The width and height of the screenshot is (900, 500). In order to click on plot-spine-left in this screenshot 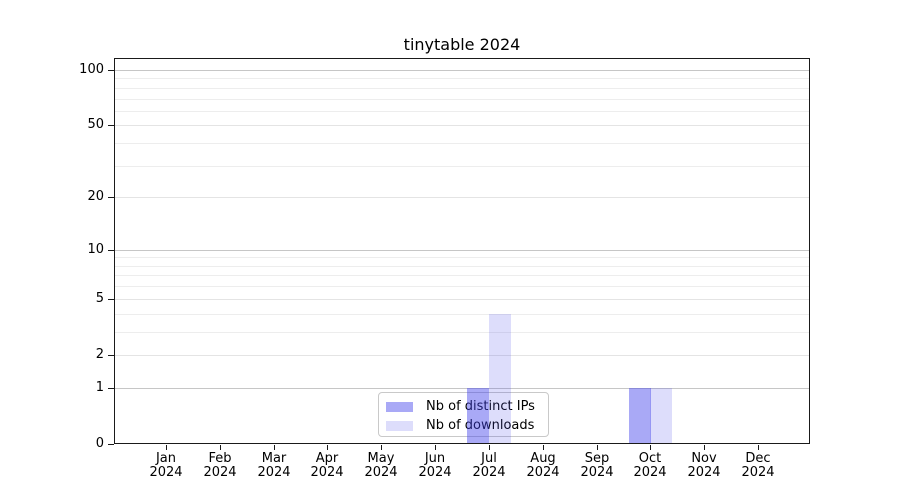, I will do `click(114, 251)`.